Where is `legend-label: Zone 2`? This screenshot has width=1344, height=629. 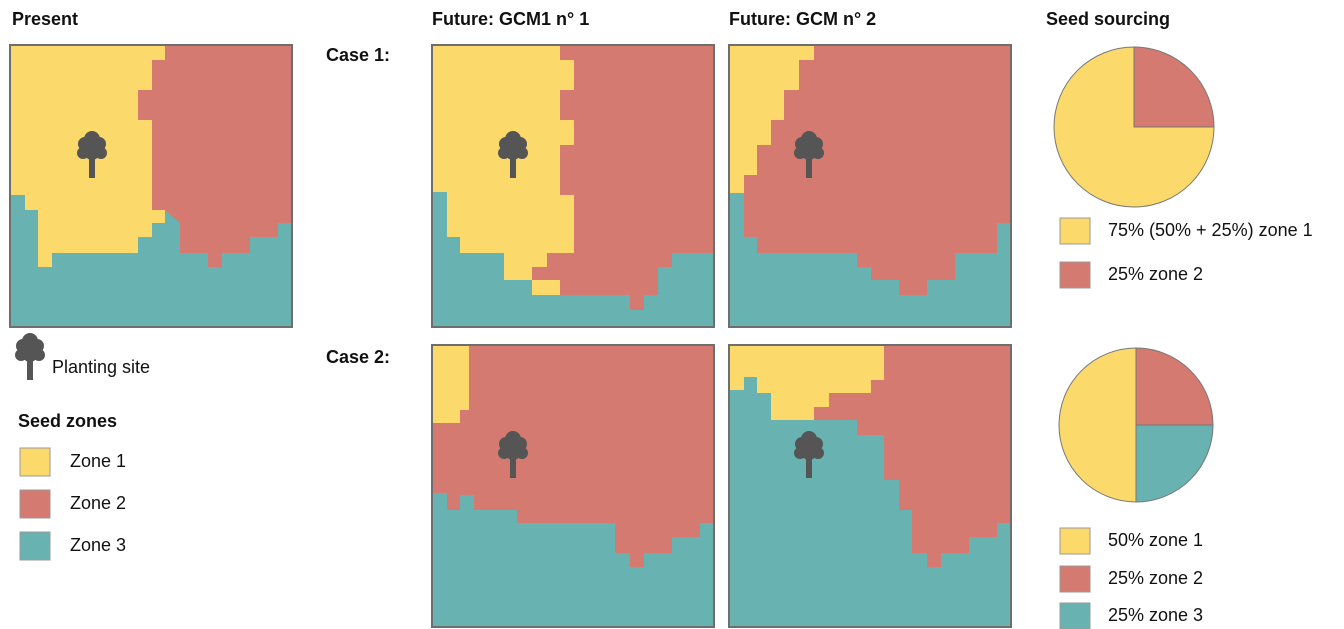 legend-label: Zone 2 is located at coordinates (98, 503).